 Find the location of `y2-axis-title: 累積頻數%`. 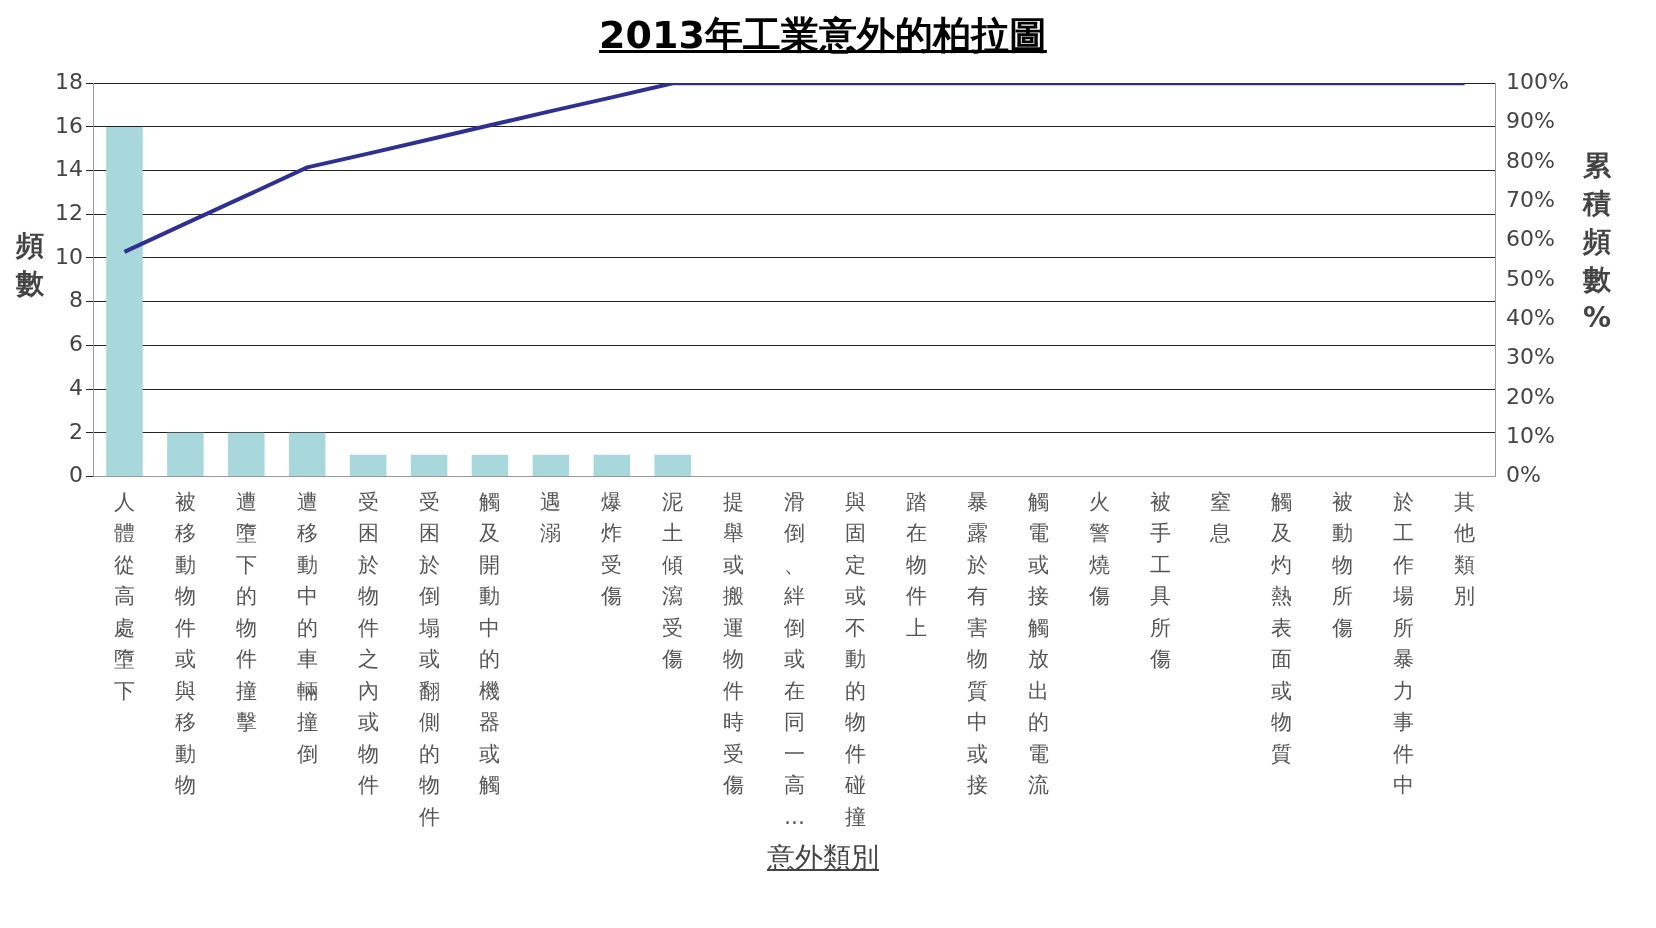

y2-axis-title: 累積頻數% is located at coordinates (1597, 242).